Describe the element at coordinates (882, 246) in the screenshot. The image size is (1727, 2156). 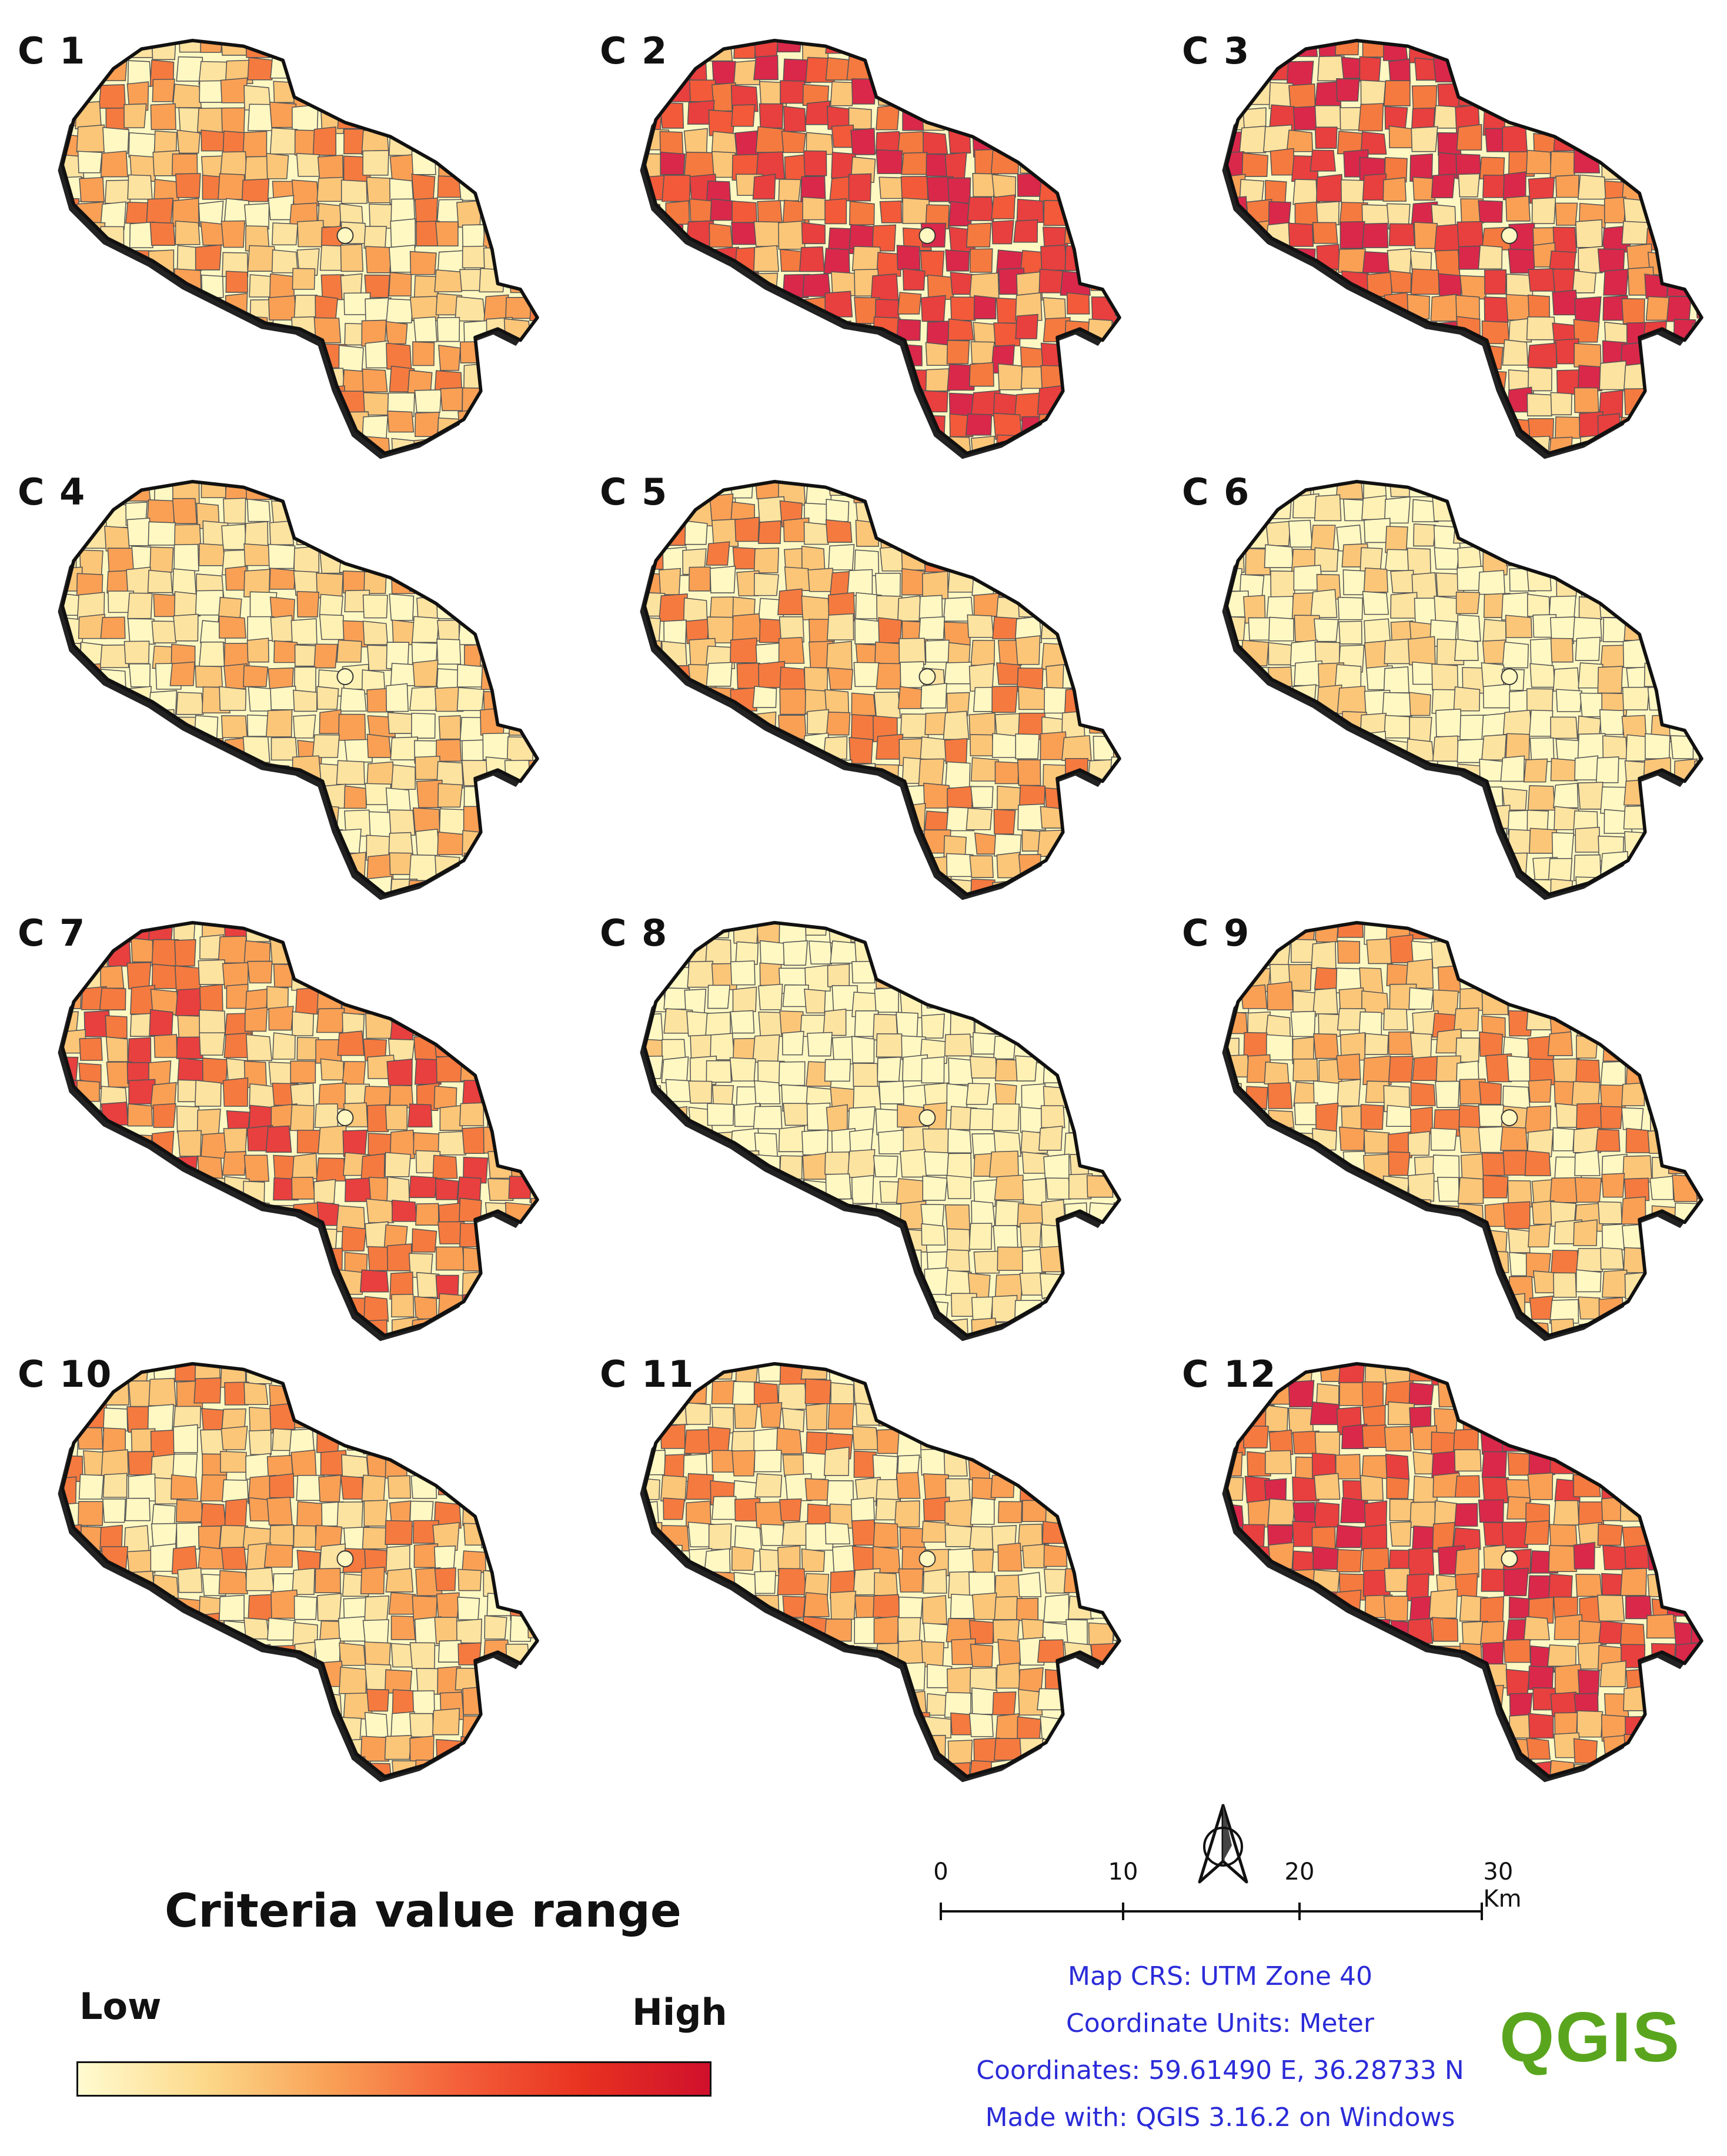
I see `city-boundary` at that location.